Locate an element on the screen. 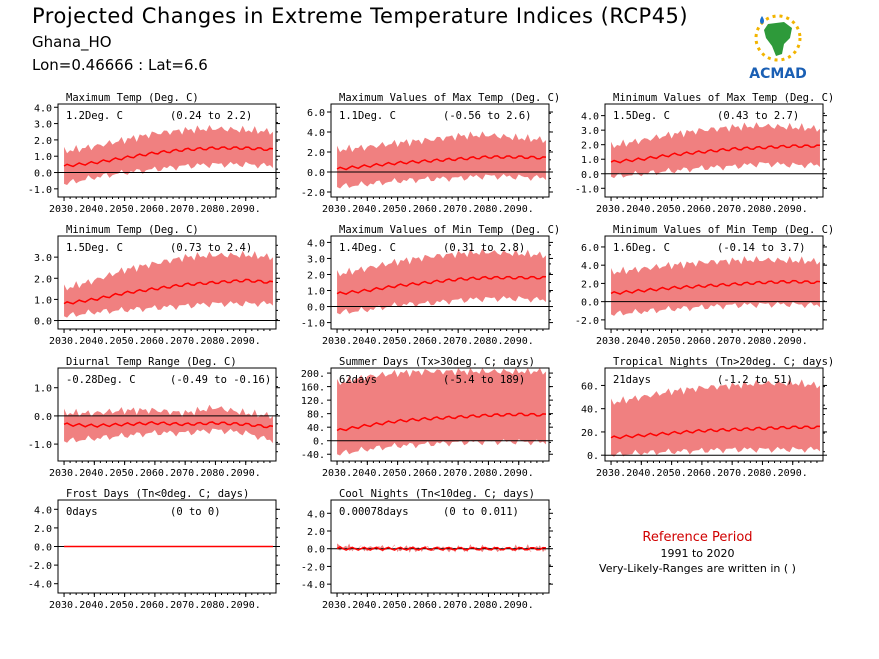 The image size is (879, 659). chart-range: (-0.14 to 3.7) is located at coordinates (761, 248).